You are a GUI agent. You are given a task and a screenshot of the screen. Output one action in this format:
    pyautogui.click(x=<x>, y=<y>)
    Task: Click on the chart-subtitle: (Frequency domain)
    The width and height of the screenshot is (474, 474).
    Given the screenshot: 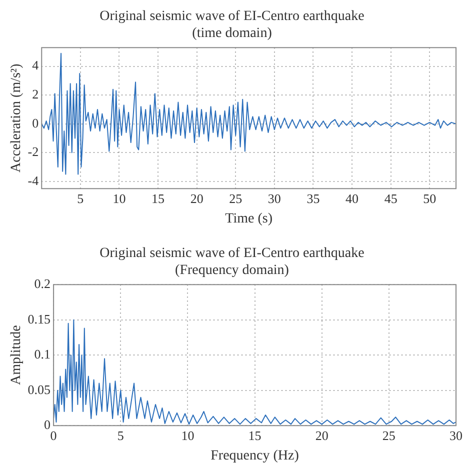 What is the action you would take?
    pyautogui.click(x=232, y=270)
    